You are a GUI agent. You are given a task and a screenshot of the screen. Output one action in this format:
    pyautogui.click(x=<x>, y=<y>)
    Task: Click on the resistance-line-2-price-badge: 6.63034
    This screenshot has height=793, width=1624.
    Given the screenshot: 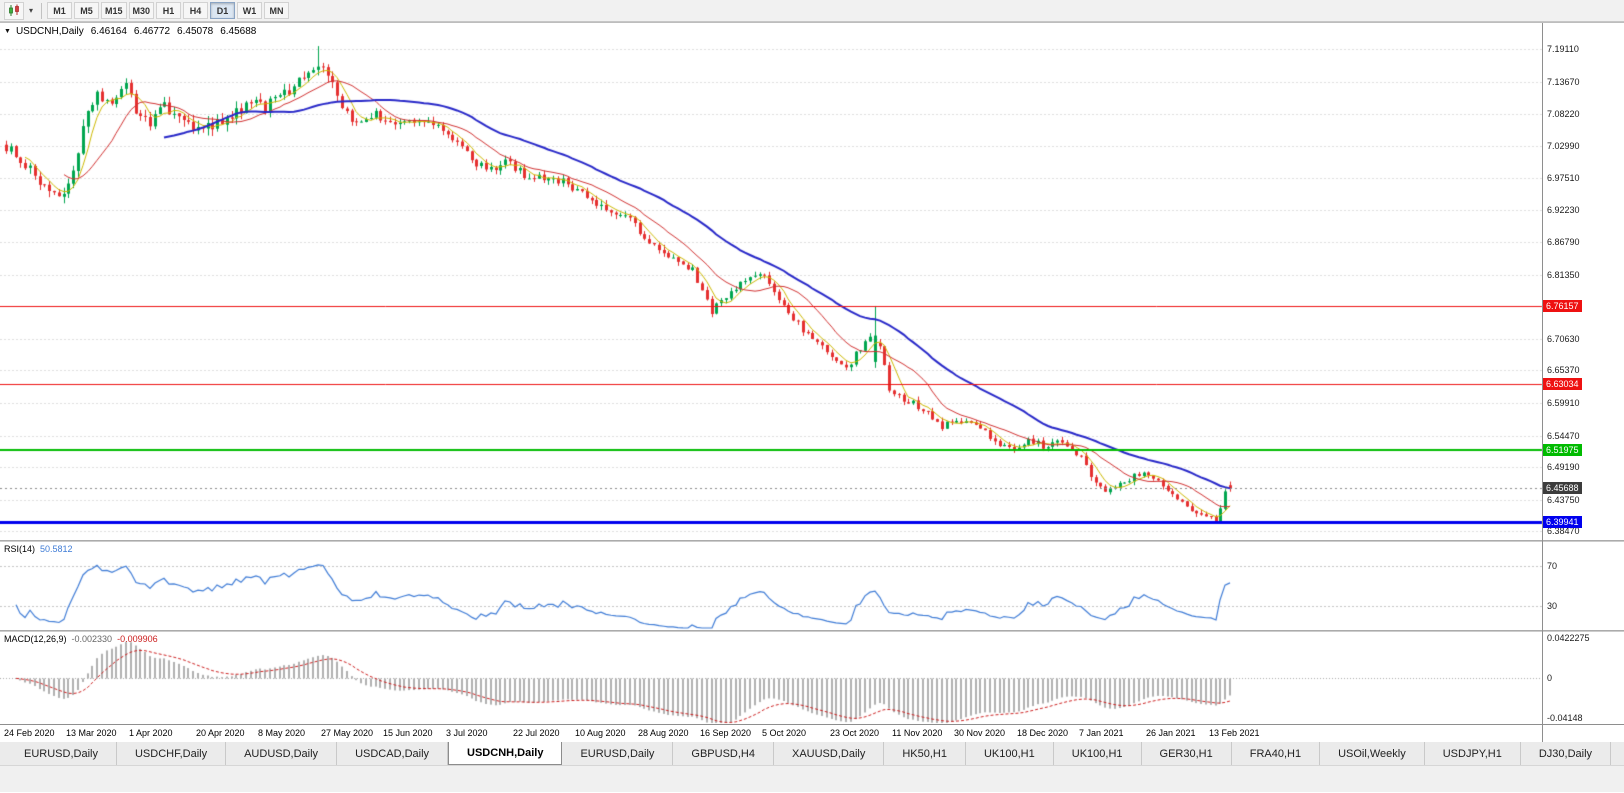 What is the action you would take?
    pyautogui.click(x=1562, y=384)
    